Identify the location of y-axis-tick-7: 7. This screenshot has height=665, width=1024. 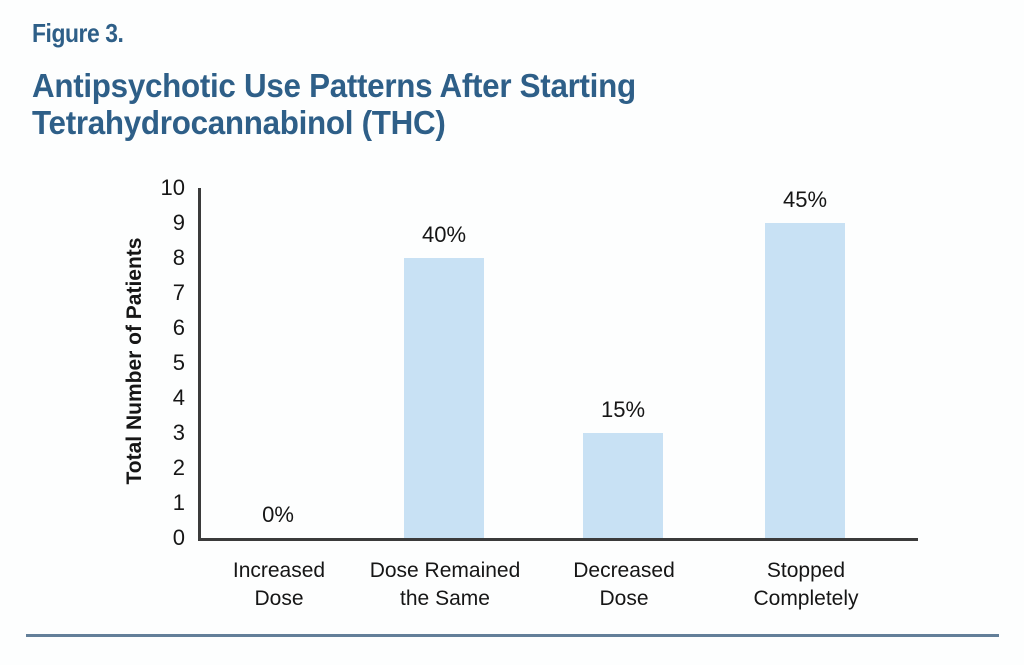
(178, 292).